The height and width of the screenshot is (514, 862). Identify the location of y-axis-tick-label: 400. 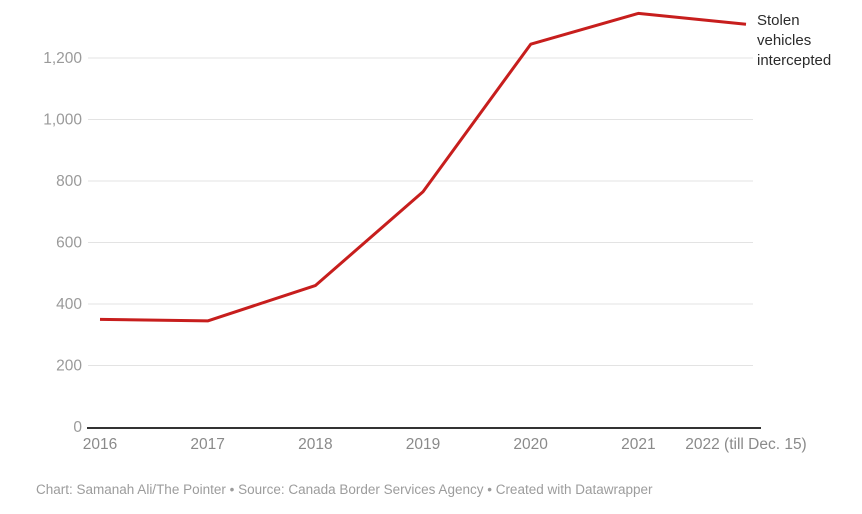
(69, 304).